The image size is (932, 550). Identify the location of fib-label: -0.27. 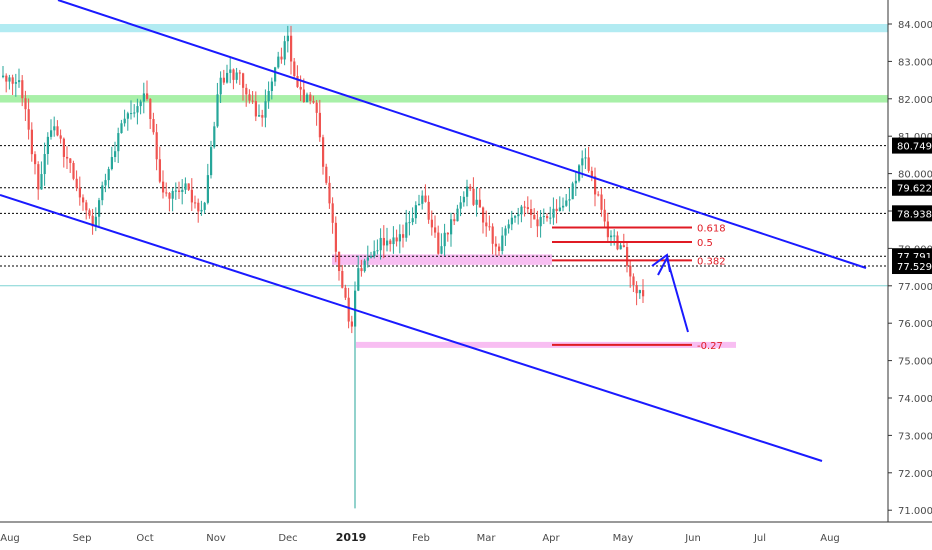
(710, 346).